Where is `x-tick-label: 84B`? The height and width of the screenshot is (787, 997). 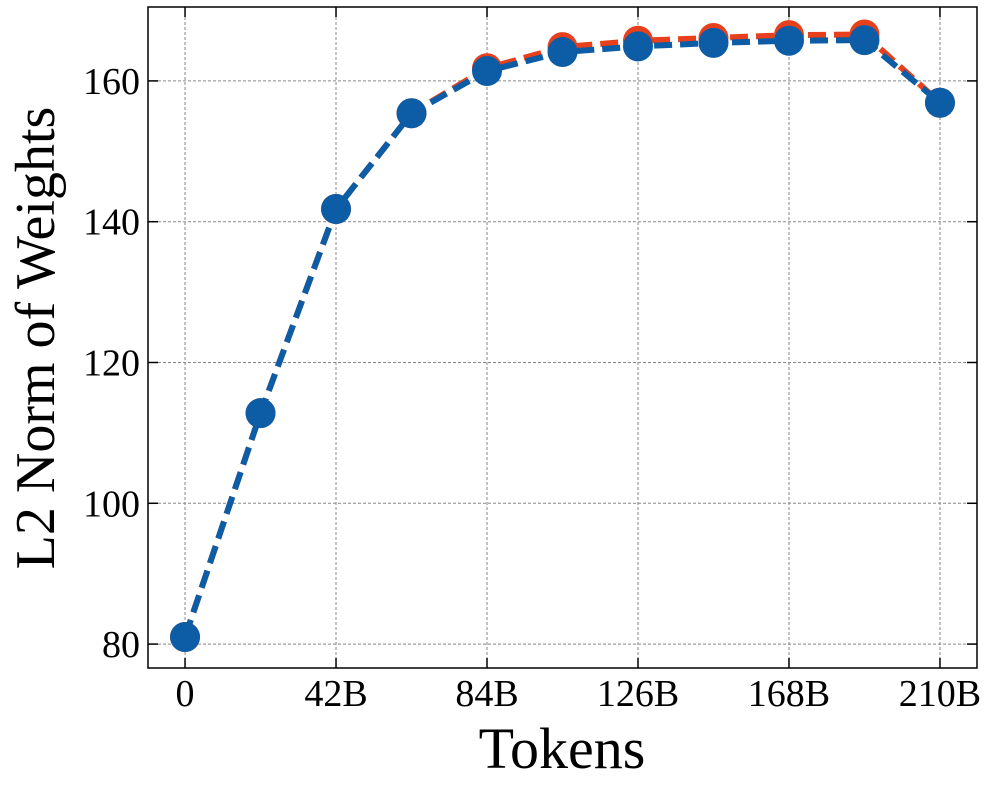 x-tick-label: 84B is located at coordinates (486, 694).